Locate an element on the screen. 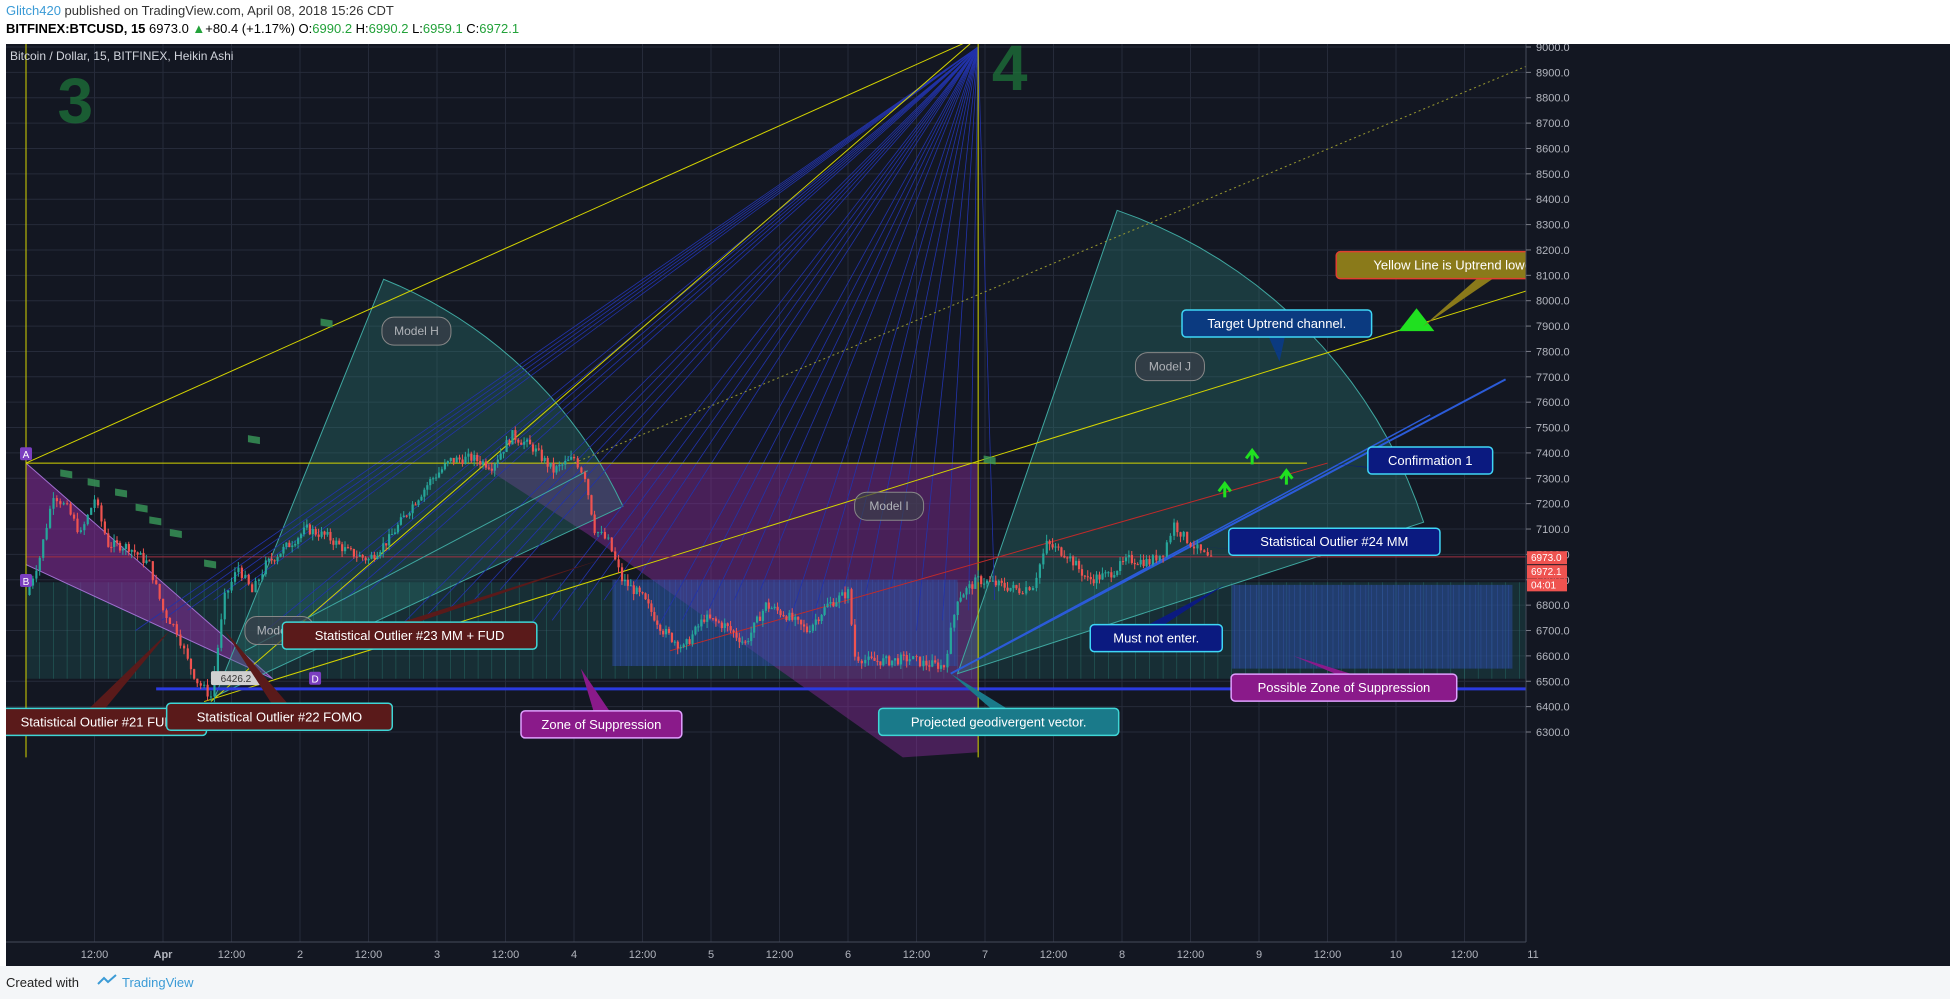  flag-icon is located at coordinates (210, 564).